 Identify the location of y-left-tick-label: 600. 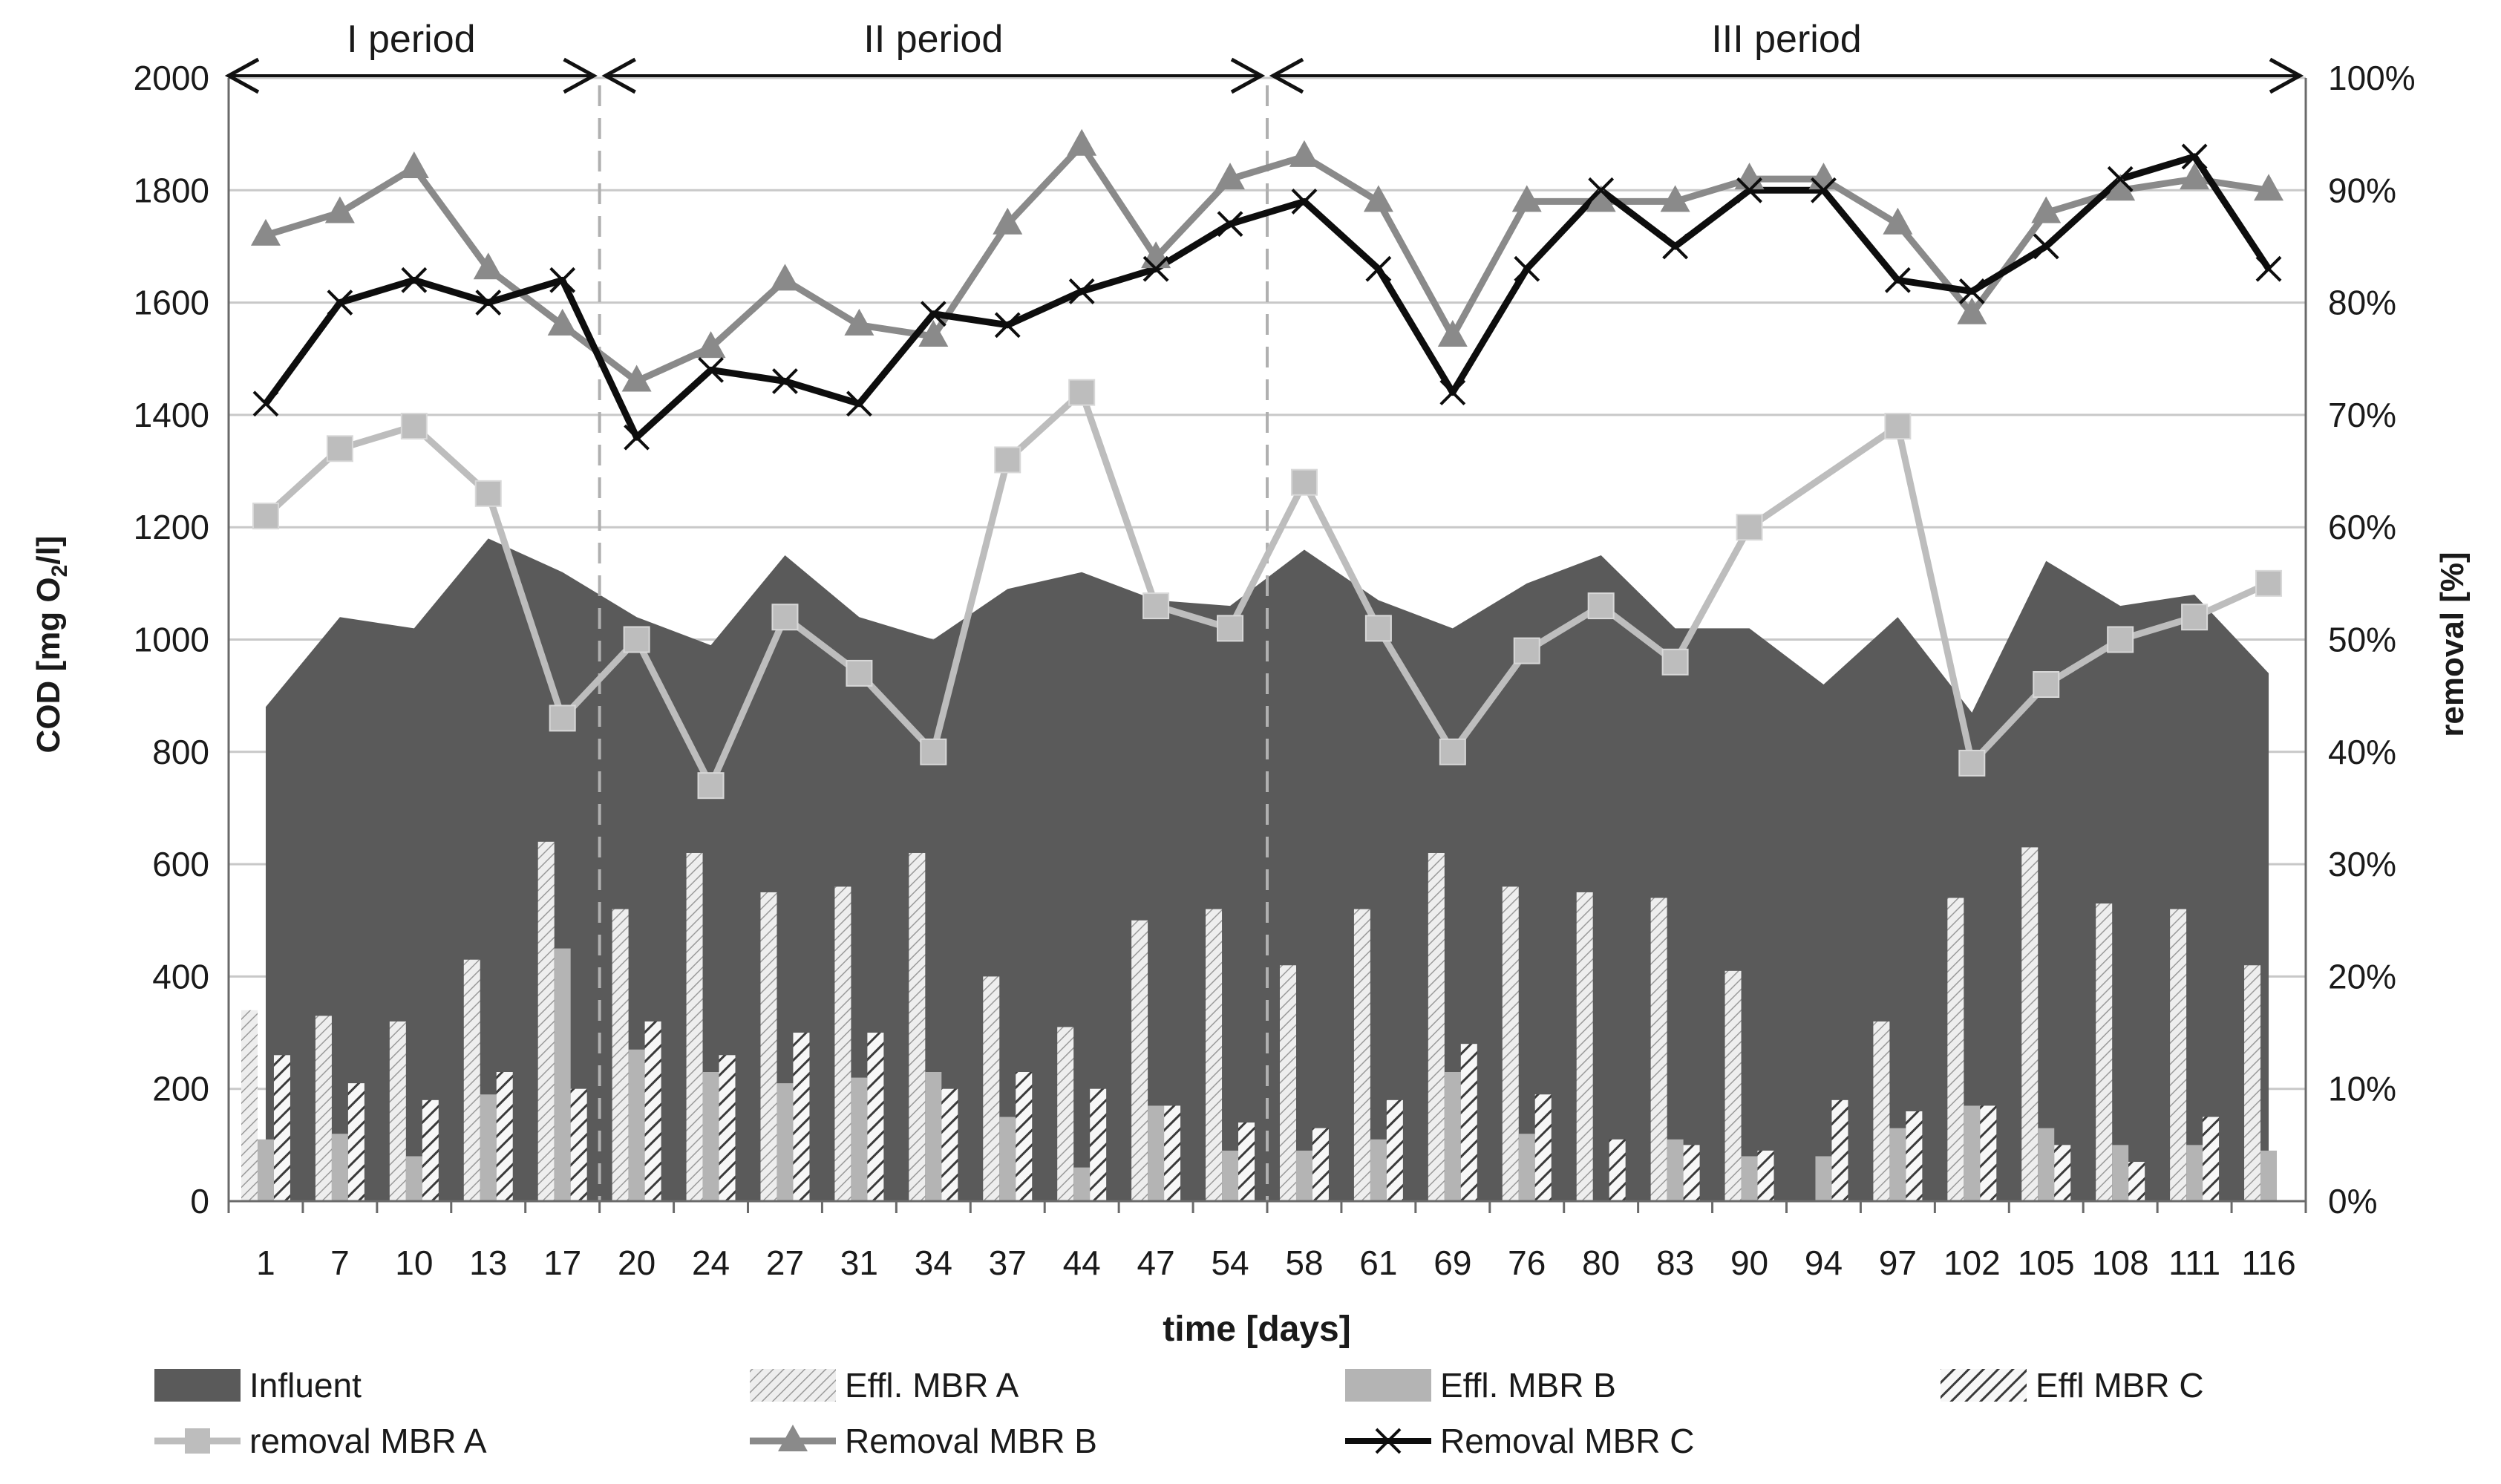
(180, 864).